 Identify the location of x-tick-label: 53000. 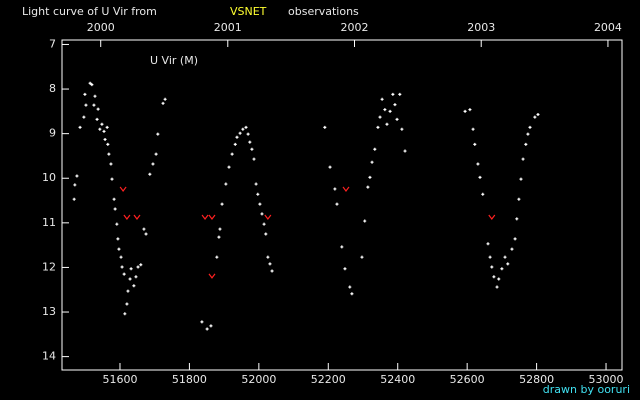
(606, 379).